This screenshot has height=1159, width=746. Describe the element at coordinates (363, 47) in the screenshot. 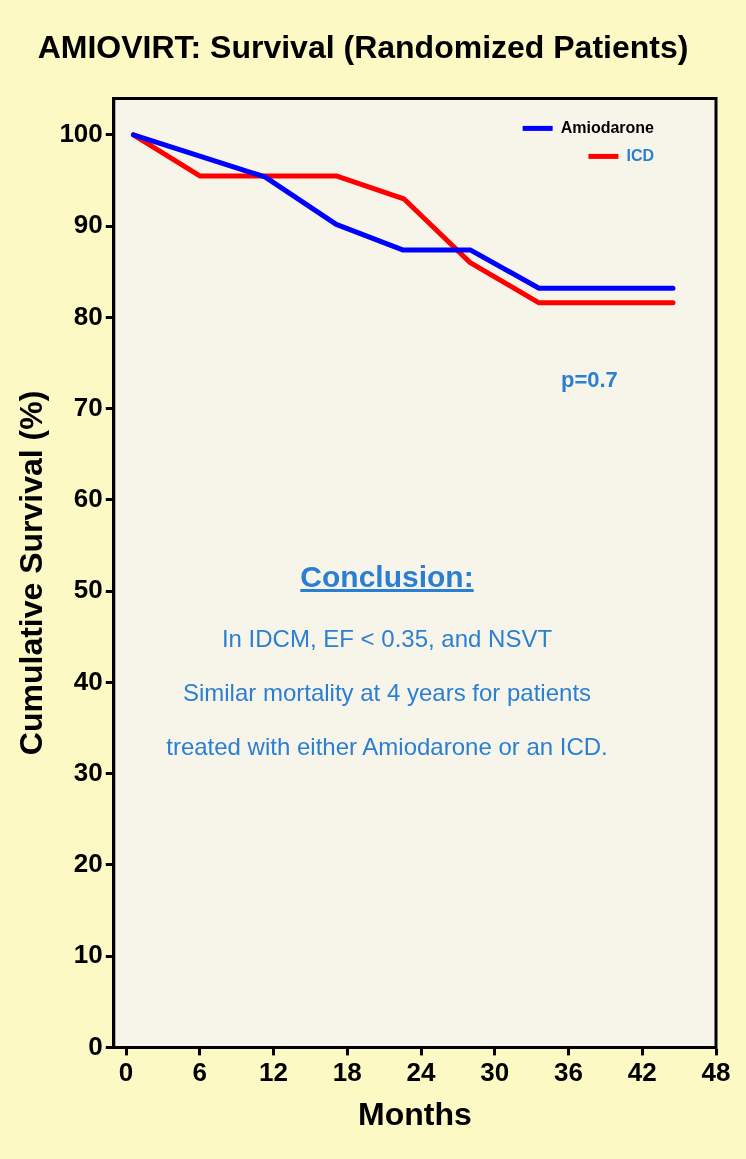

I see `chart-title: AMIOVIRT: Survival (Randomized Patients)` at that location.